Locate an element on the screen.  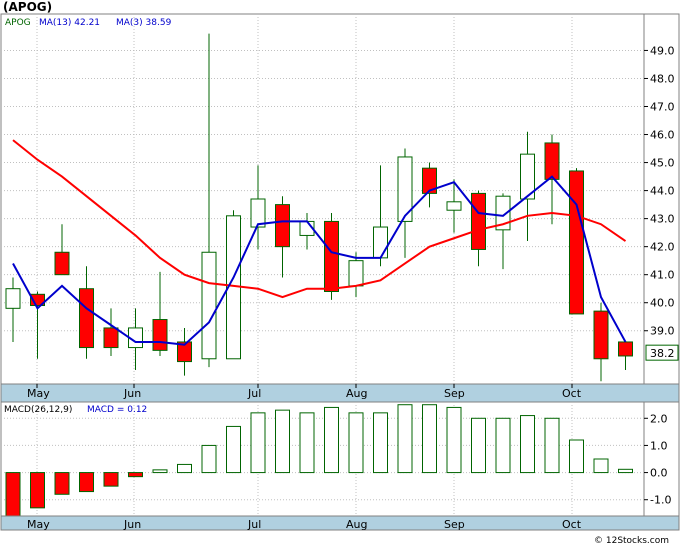
price-ytick-label: 46.0 is located at coordinates (662, 135).